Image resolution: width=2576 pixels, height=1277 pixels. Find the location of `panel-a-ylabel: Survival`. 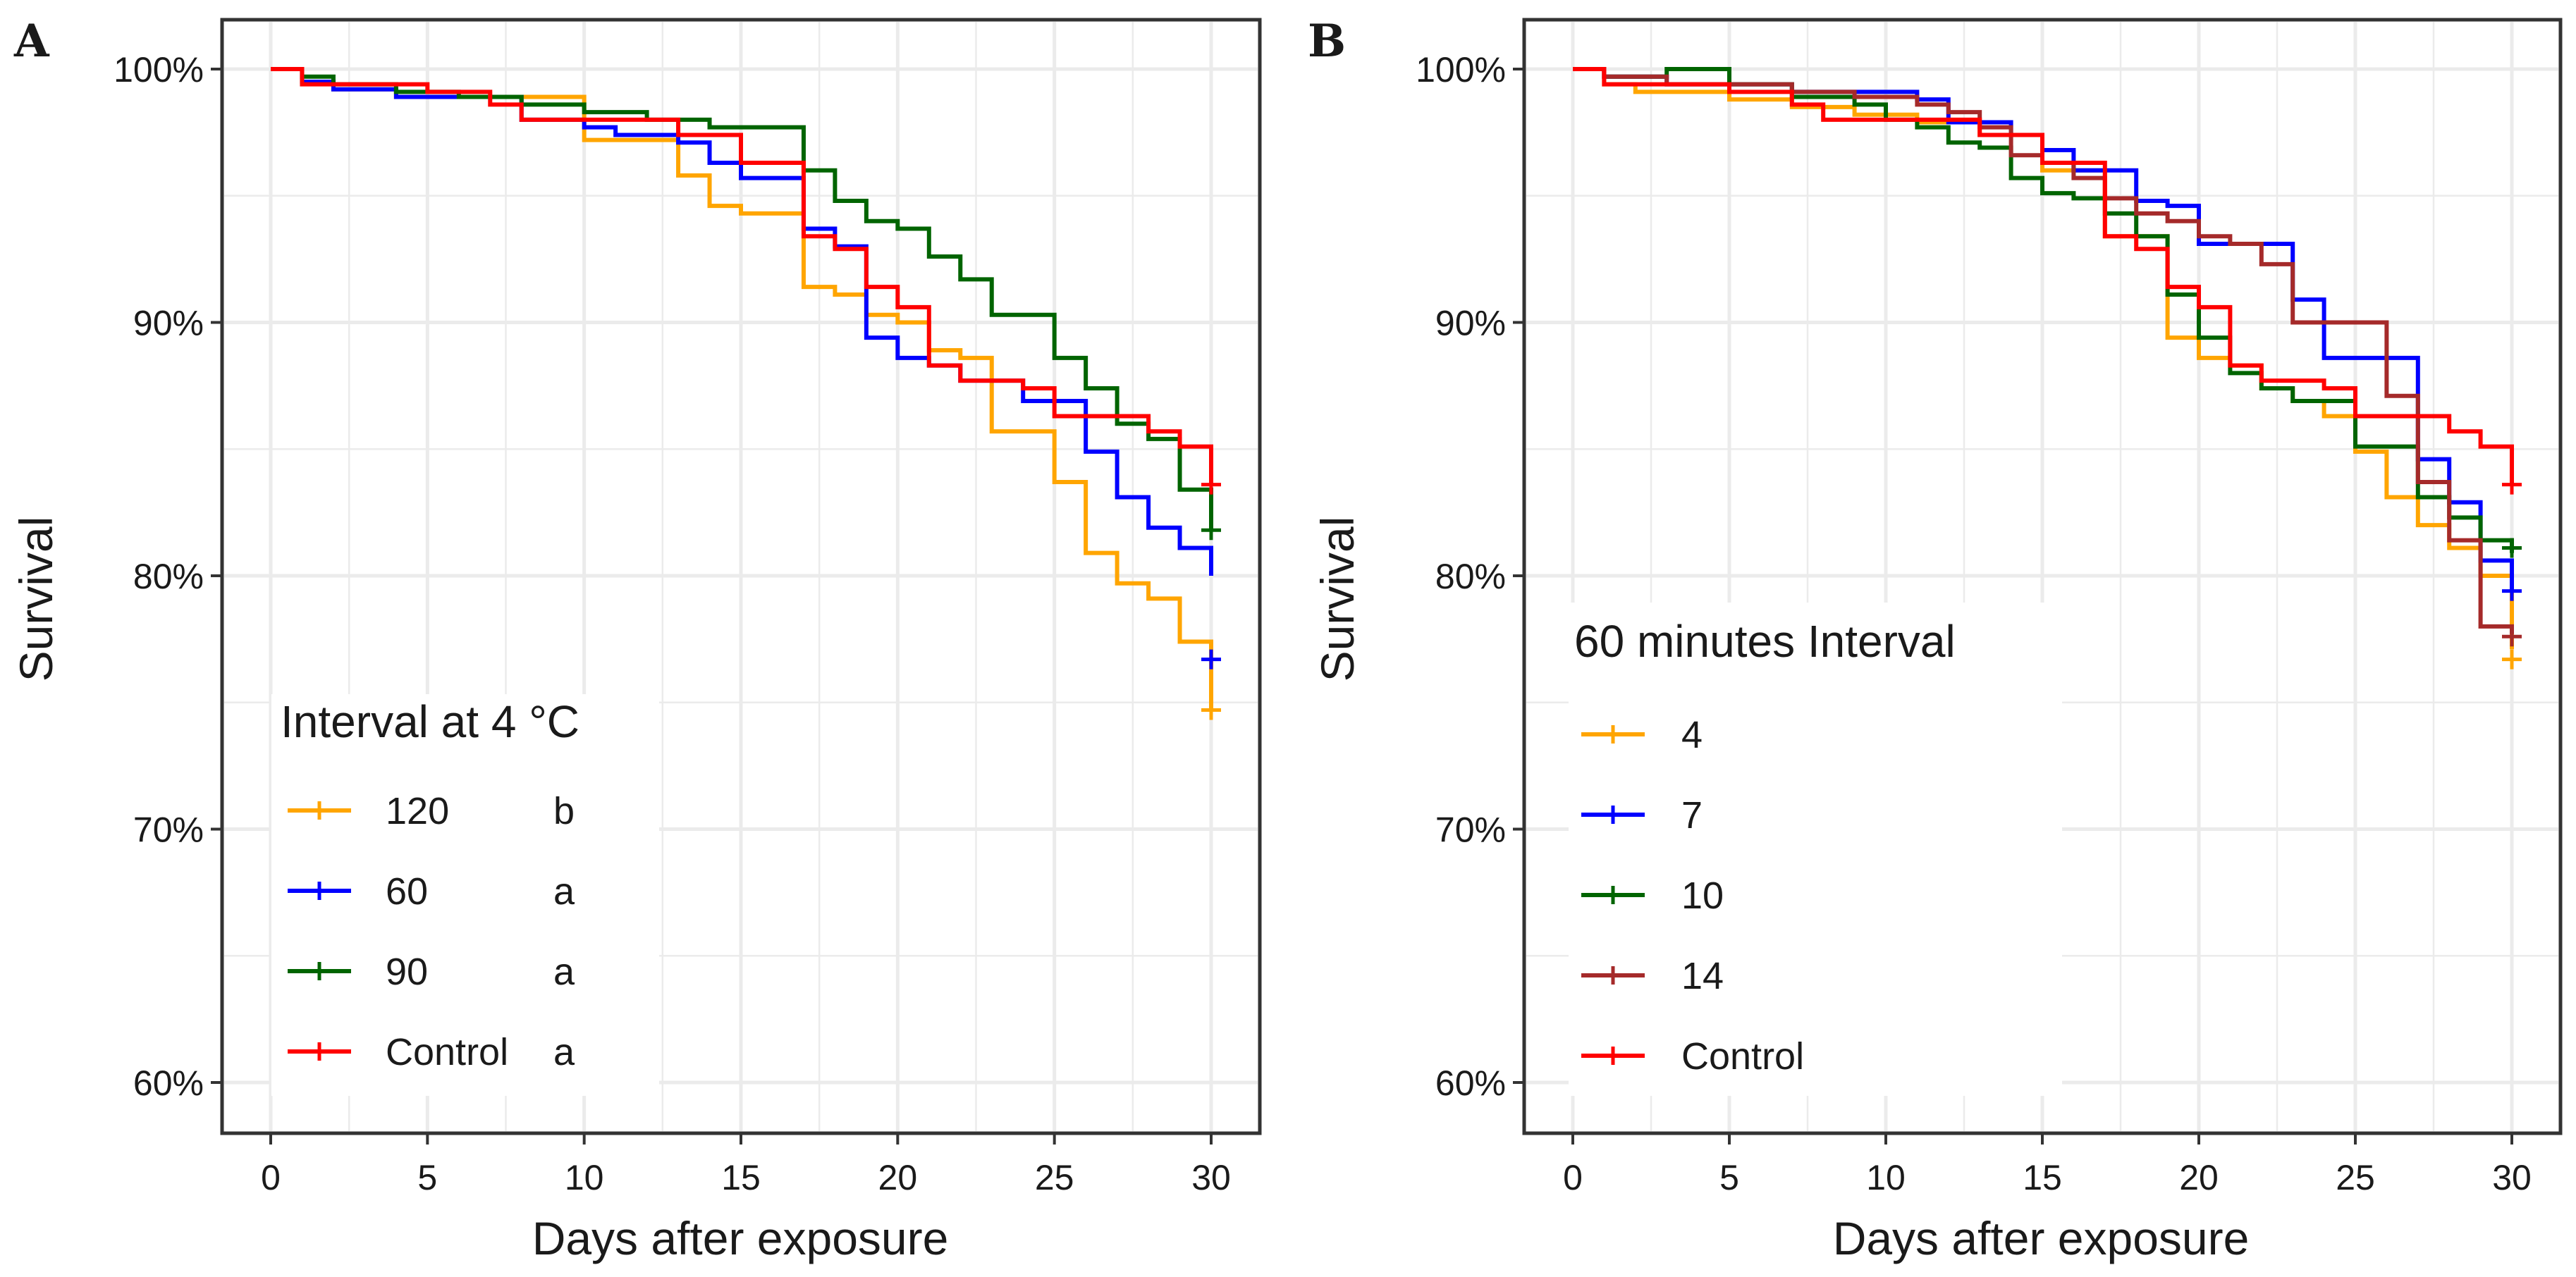

panel-a-ylabel: Survival is located at coordinates (36, 599).